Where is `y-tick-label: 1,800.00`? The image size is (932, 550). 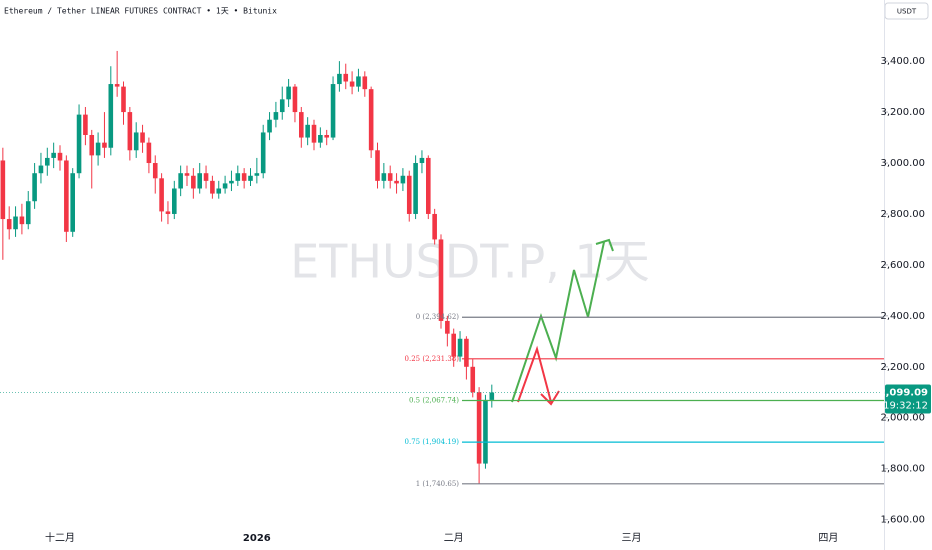
y-tick-label: 1,800.00 is located at coordinates (902, 469).